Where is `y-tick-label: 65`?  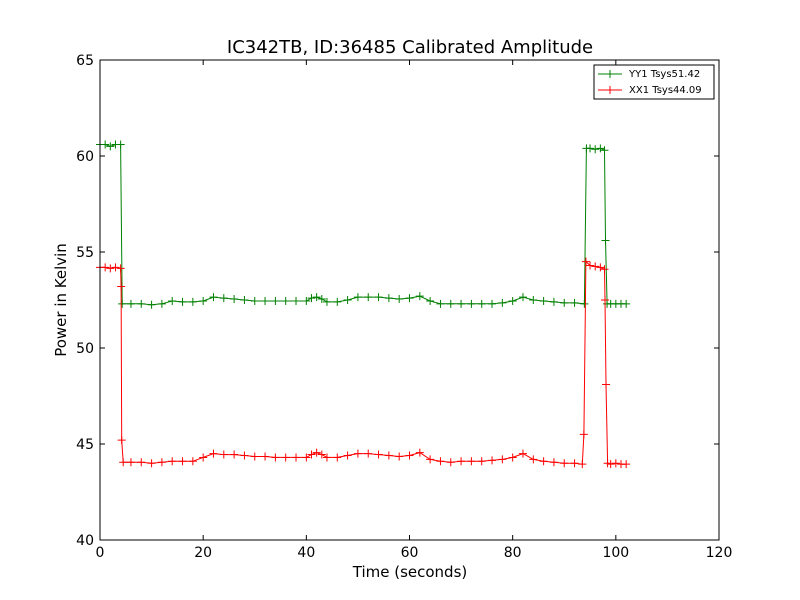 y-tick-label: 65 is located at coordinates (85, 61).